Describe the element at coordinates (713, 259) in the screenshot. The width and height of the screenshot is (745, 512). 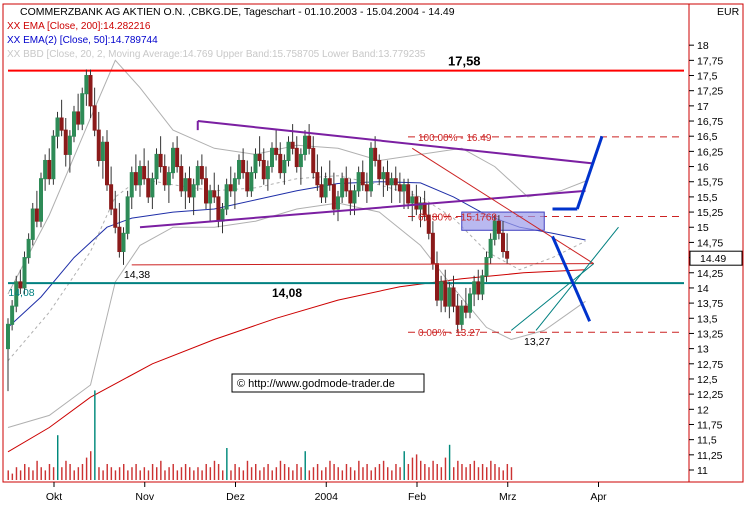
I see `last-price-label: 14.49` at that location.